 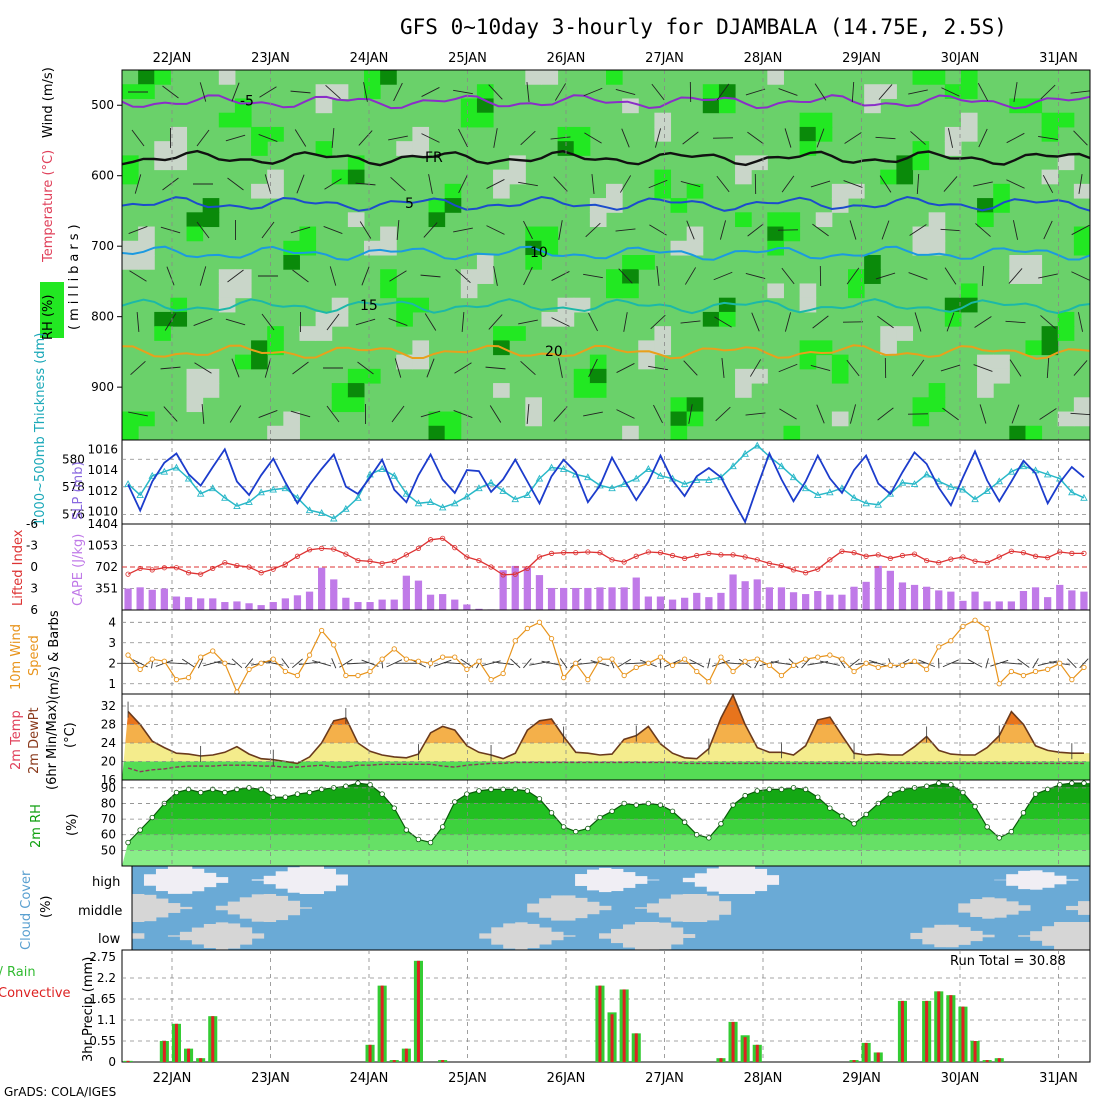 What do you see at coordinates (36, 826) in the screenshot?
I see `rh2m-label: 2m RH` at bounding box center [36, 826].